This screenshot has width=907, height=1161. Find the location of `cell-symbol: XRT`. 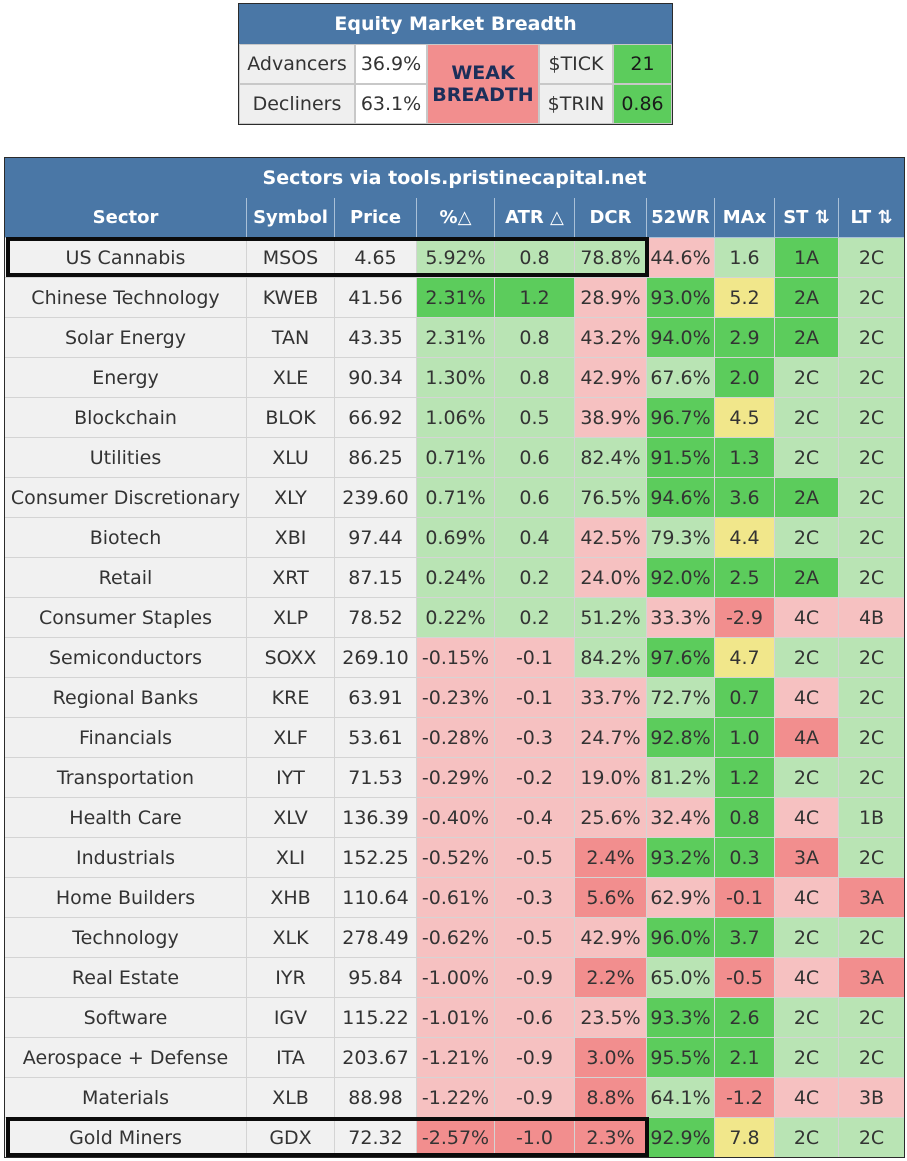

cell-symbol: XRT is located at coordinates (291, 578).